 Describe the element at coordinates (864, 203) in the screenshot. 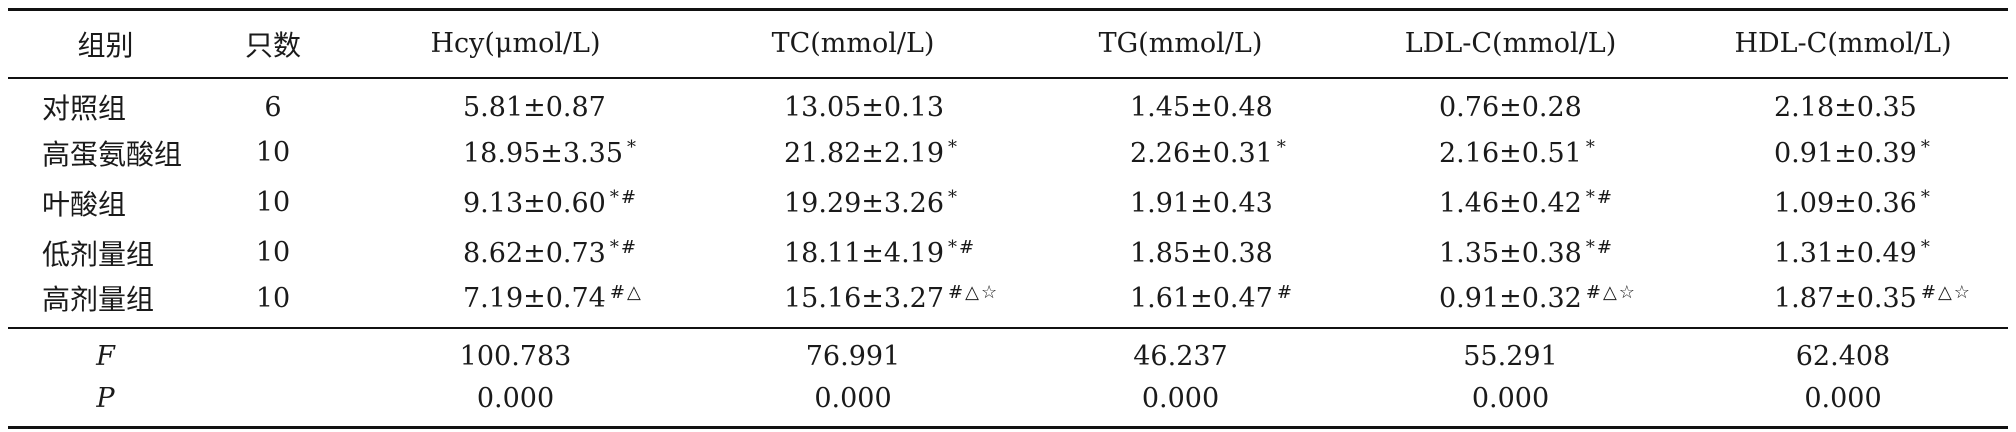

I see `cell-value: 19.29±3.26` at that location.